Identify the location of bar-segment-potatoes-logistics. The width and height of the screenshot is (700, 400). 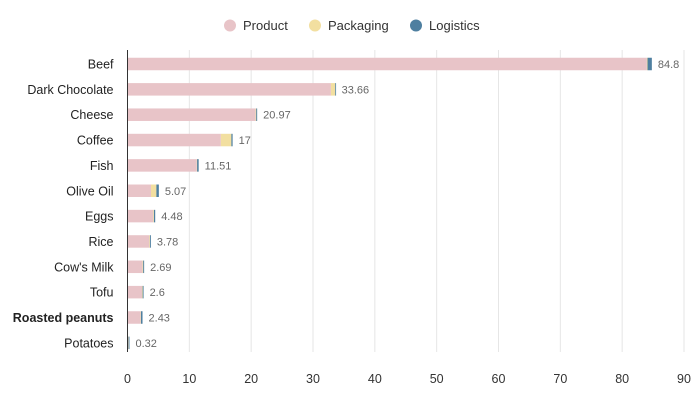
(129, 343).